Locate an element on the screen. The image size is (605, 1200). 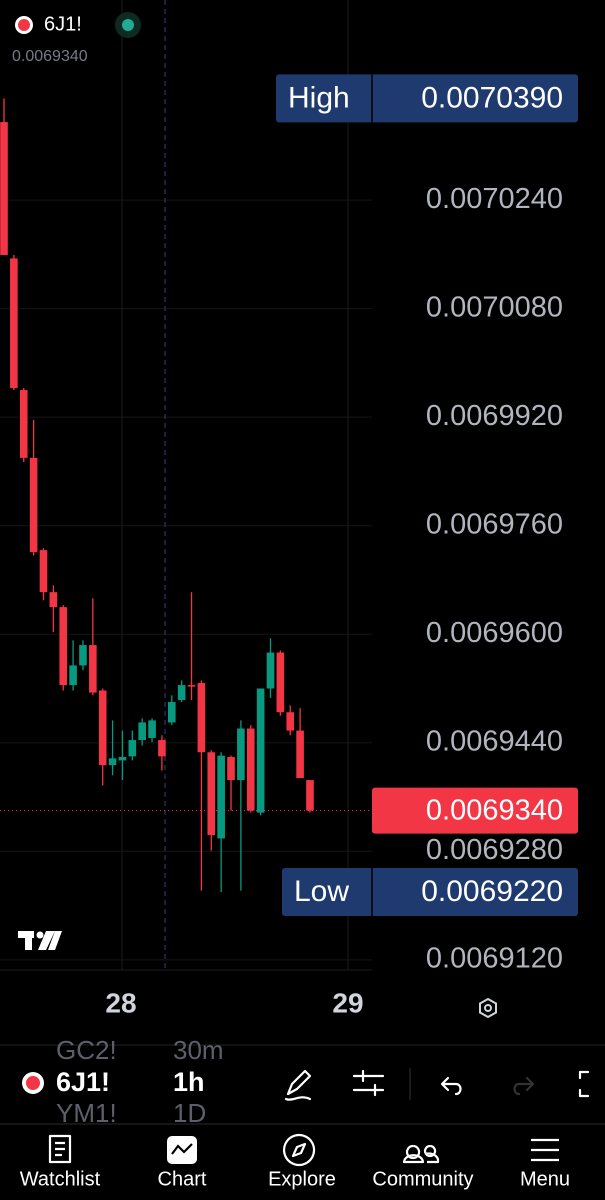
community-icon is located at coordinates (421, 1154).